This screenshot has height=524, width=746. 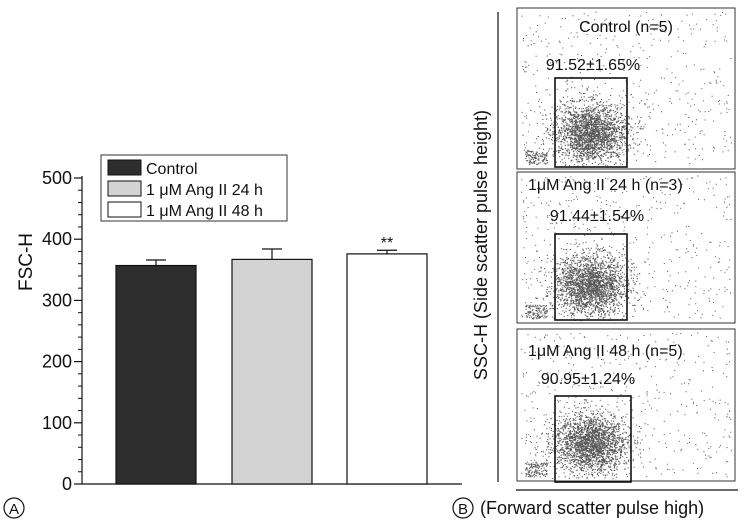 I want to click on y-axis-label: FSC-H, so click(x=26, y=262).